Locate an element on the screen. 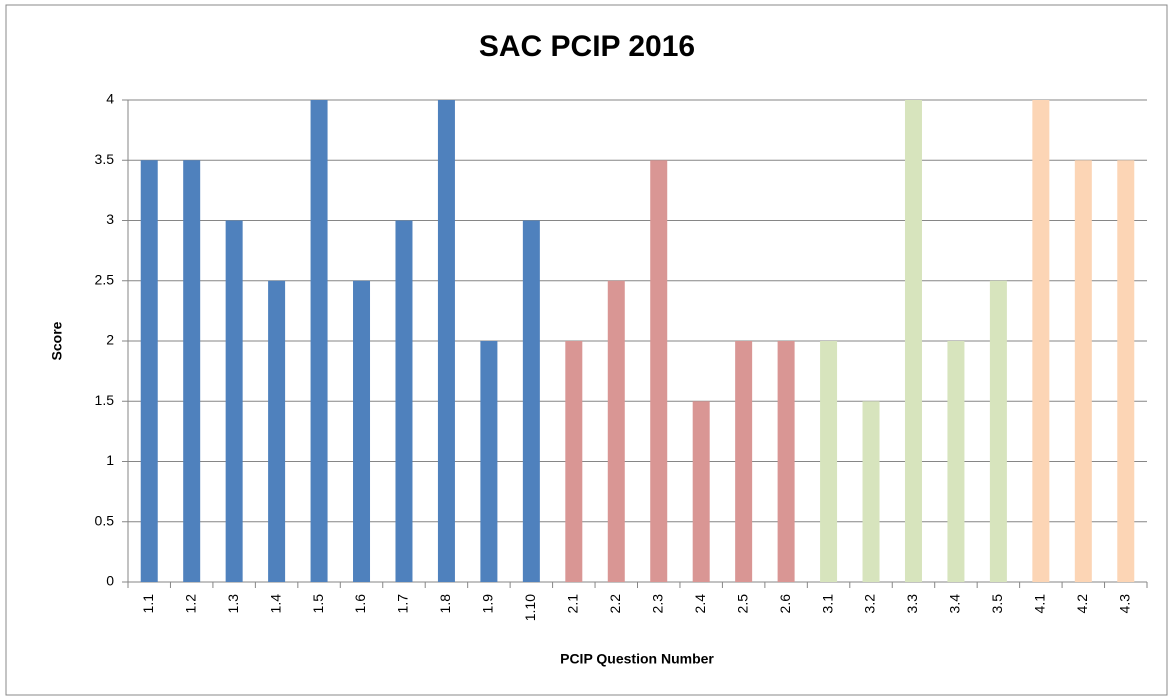 The height and width of the screenshot is (696, 1168). x-tick-label: 2.2 is located at coordinates (615, 604).